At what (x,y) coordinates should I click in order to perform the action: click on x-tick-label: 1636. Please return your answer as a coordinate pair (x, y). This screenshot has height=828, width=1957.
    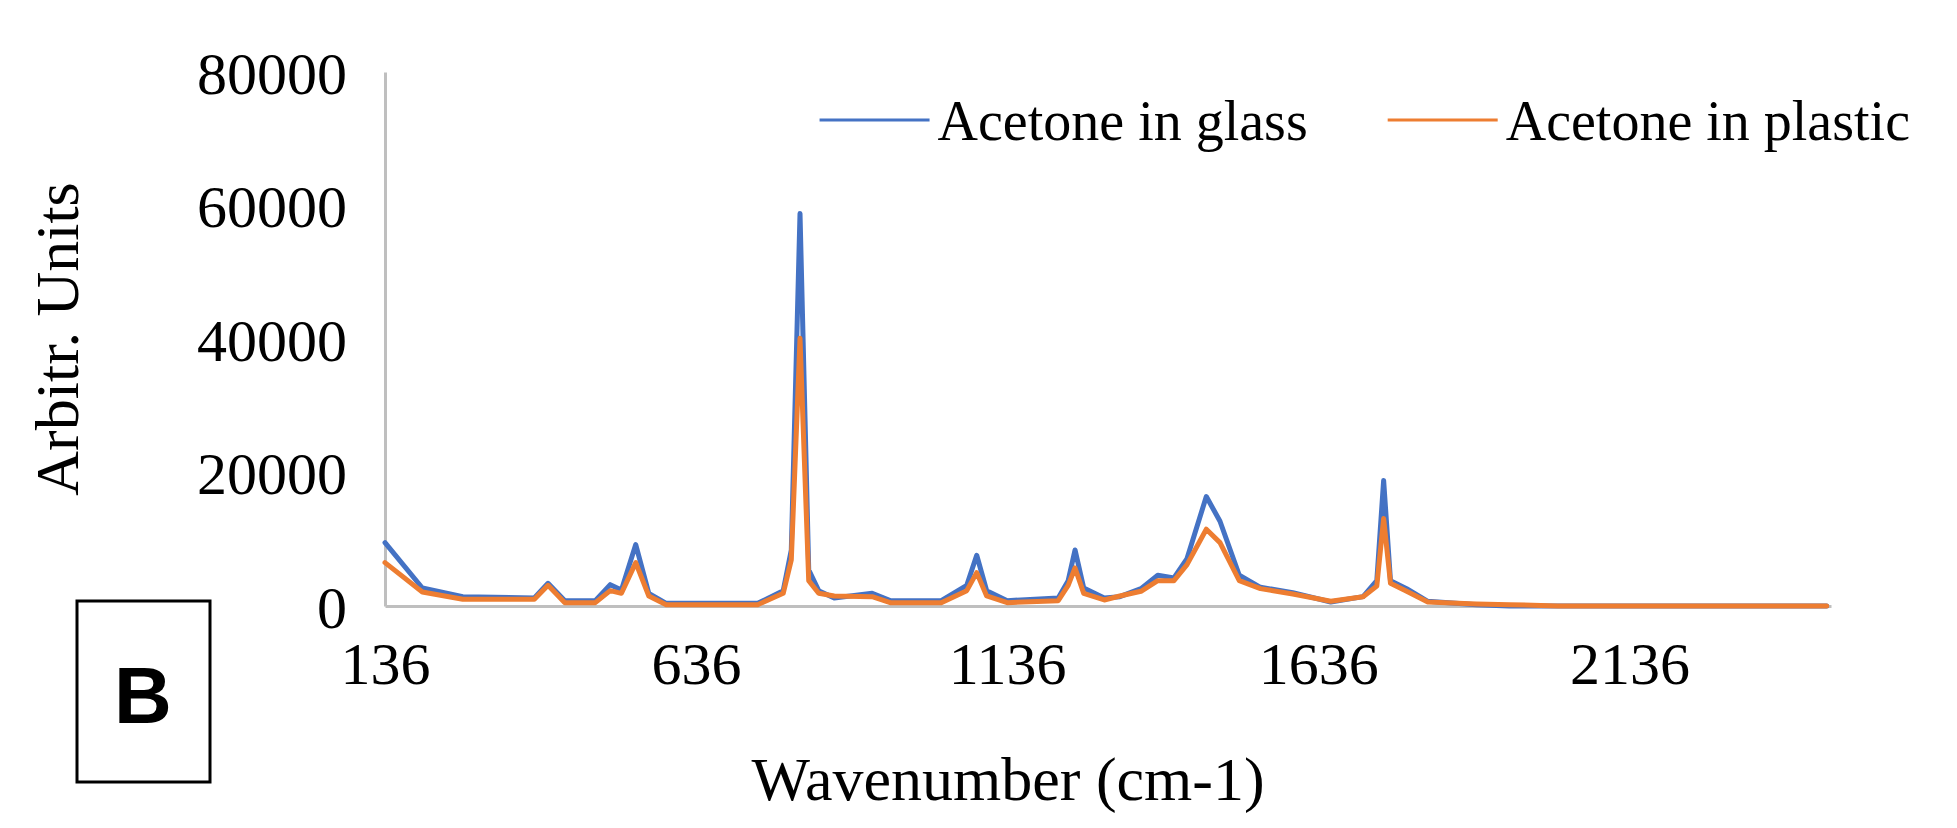
    Looking at the image, I should click on (1318, 664).